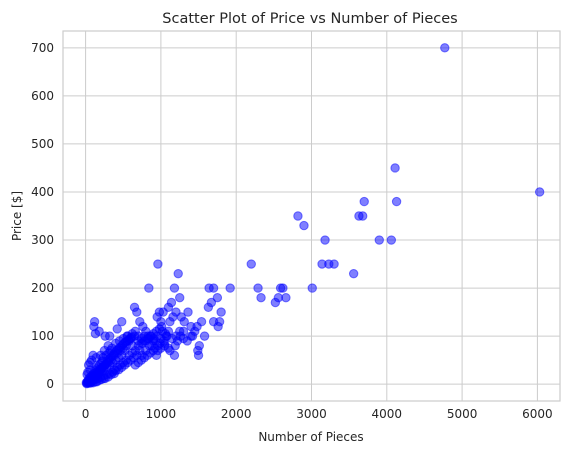  What do you see at coordinates (537, 414) in the screenshot?
I see `x-tick-label: 6000` at bounding box center [537, 414].